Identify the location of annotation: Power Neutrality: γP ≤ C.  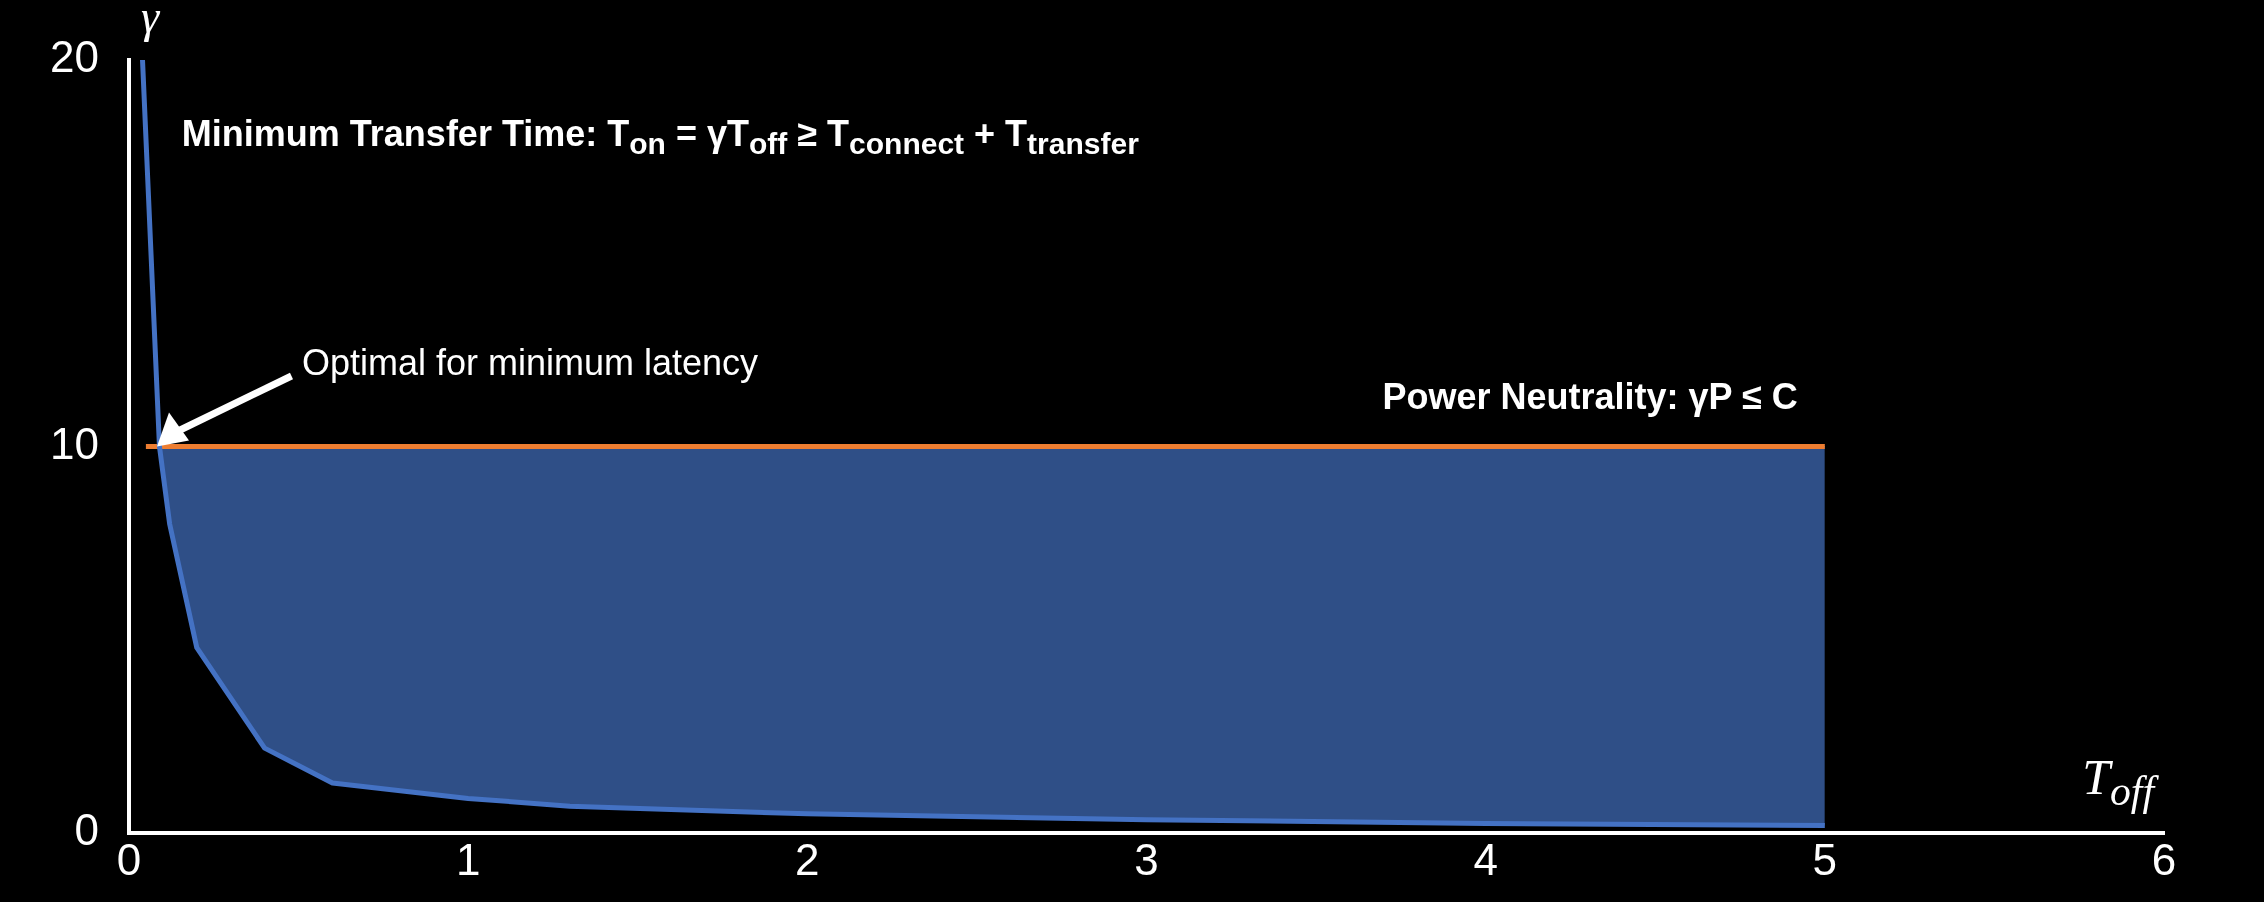
(1590, 397).